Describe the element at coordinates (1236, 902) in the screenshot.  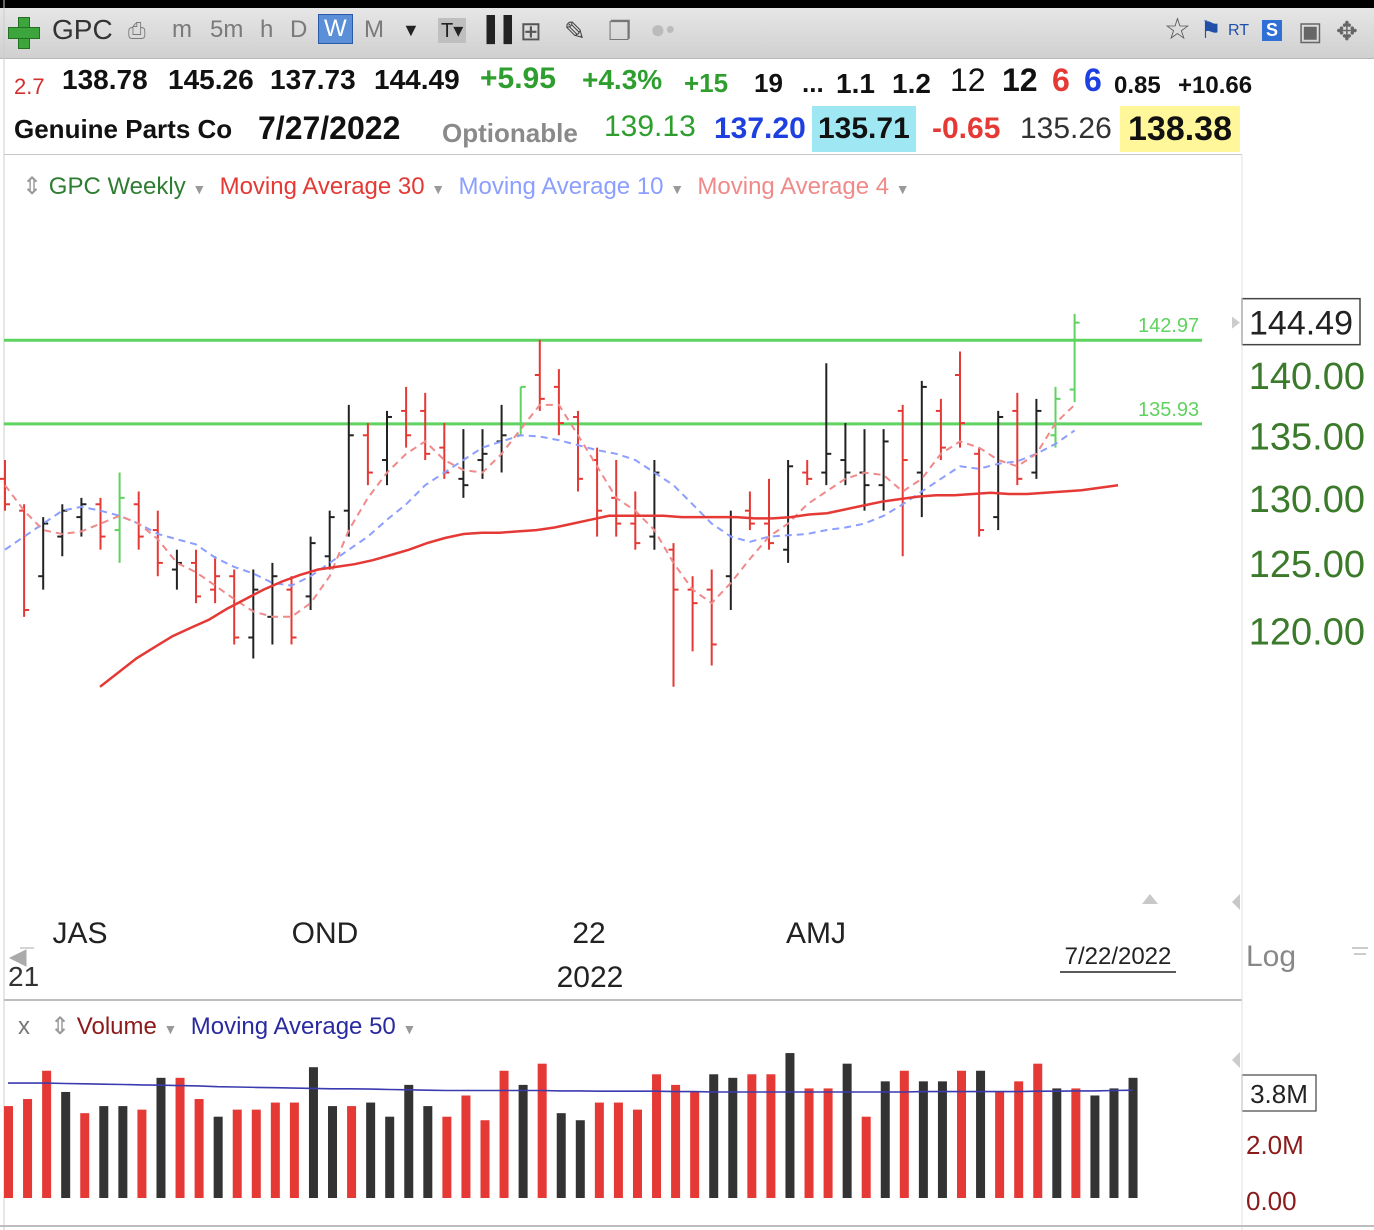
I see `scroll-left-icon` at that location.